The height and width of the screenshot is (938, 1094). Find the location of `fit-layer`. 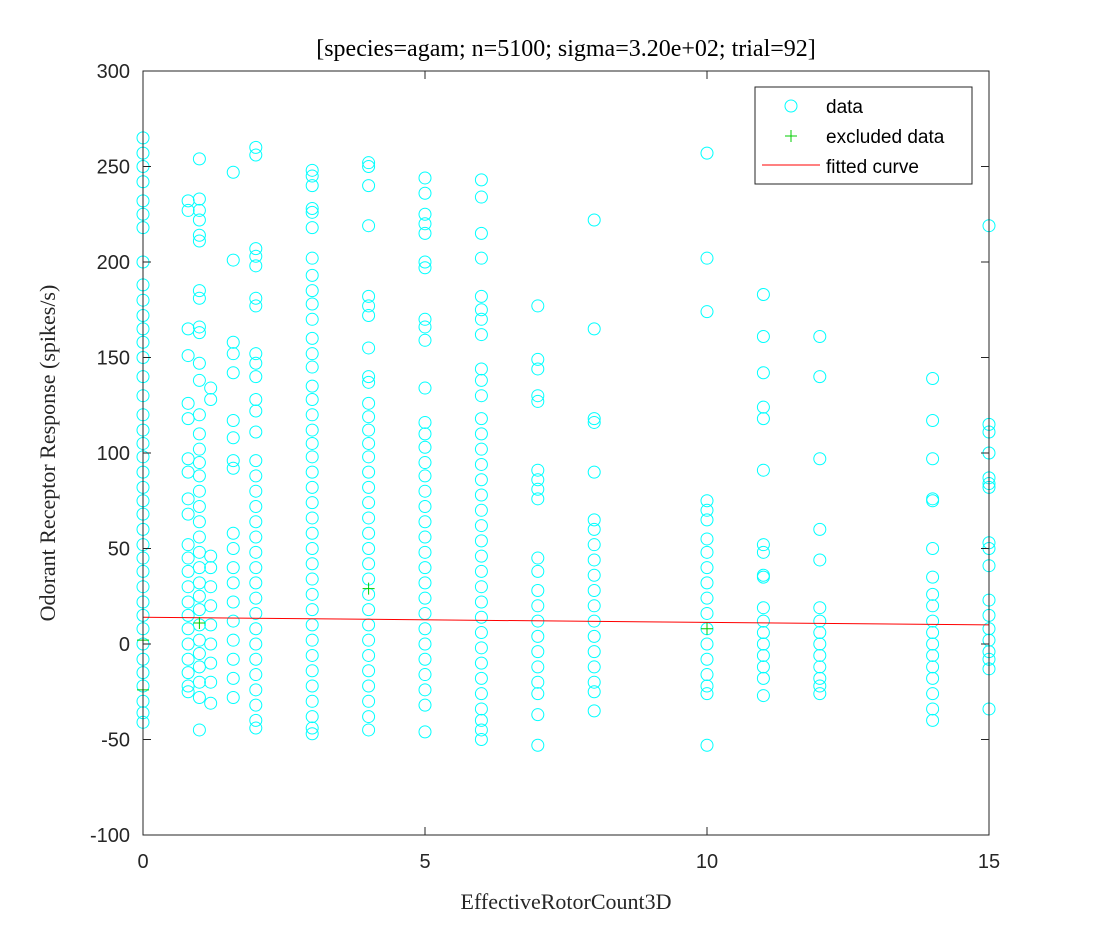

fit-layer is located at coordinates (566, 621).